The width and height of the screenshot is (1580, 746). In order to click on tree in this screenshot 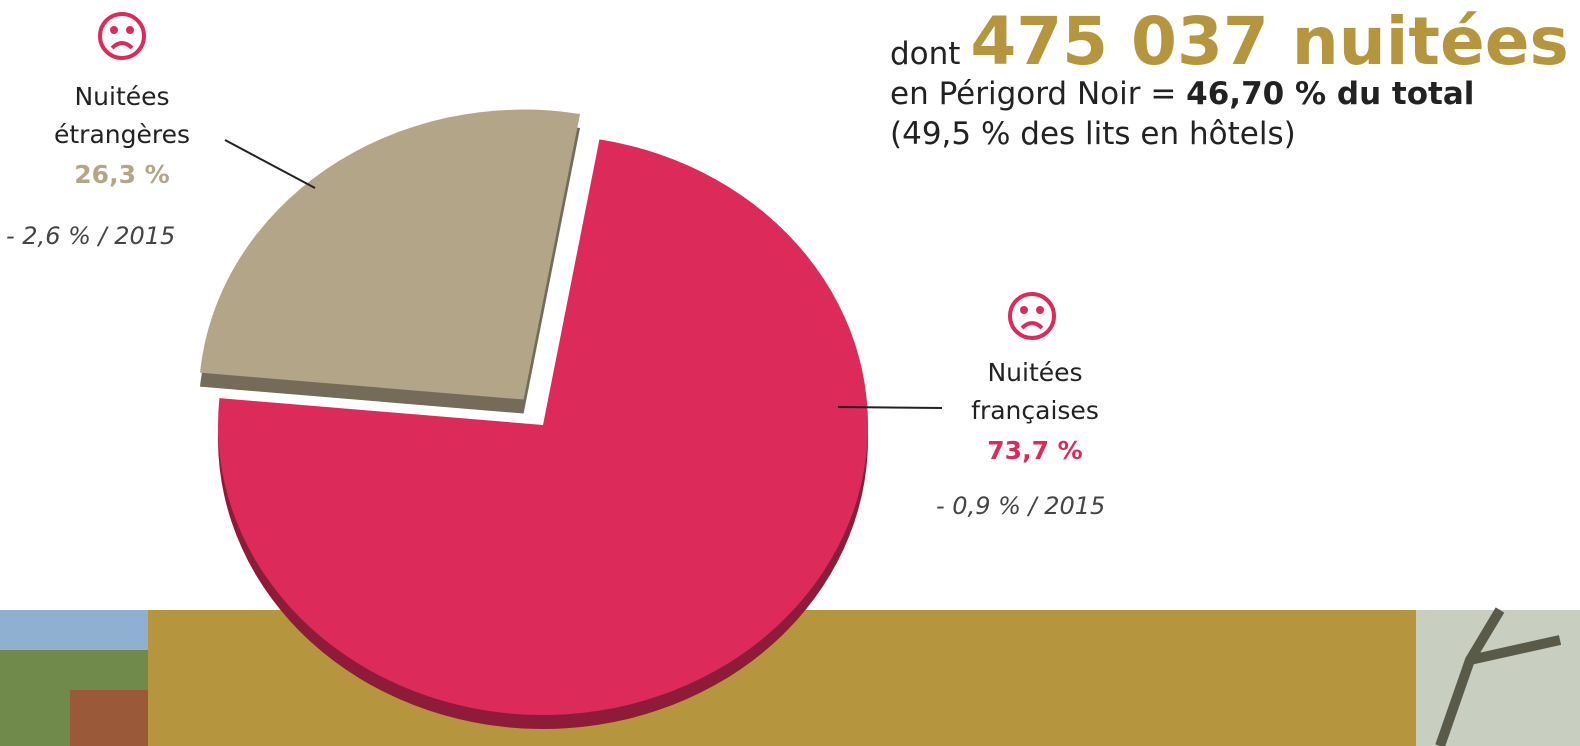, I will do `click(1498, 676)`.